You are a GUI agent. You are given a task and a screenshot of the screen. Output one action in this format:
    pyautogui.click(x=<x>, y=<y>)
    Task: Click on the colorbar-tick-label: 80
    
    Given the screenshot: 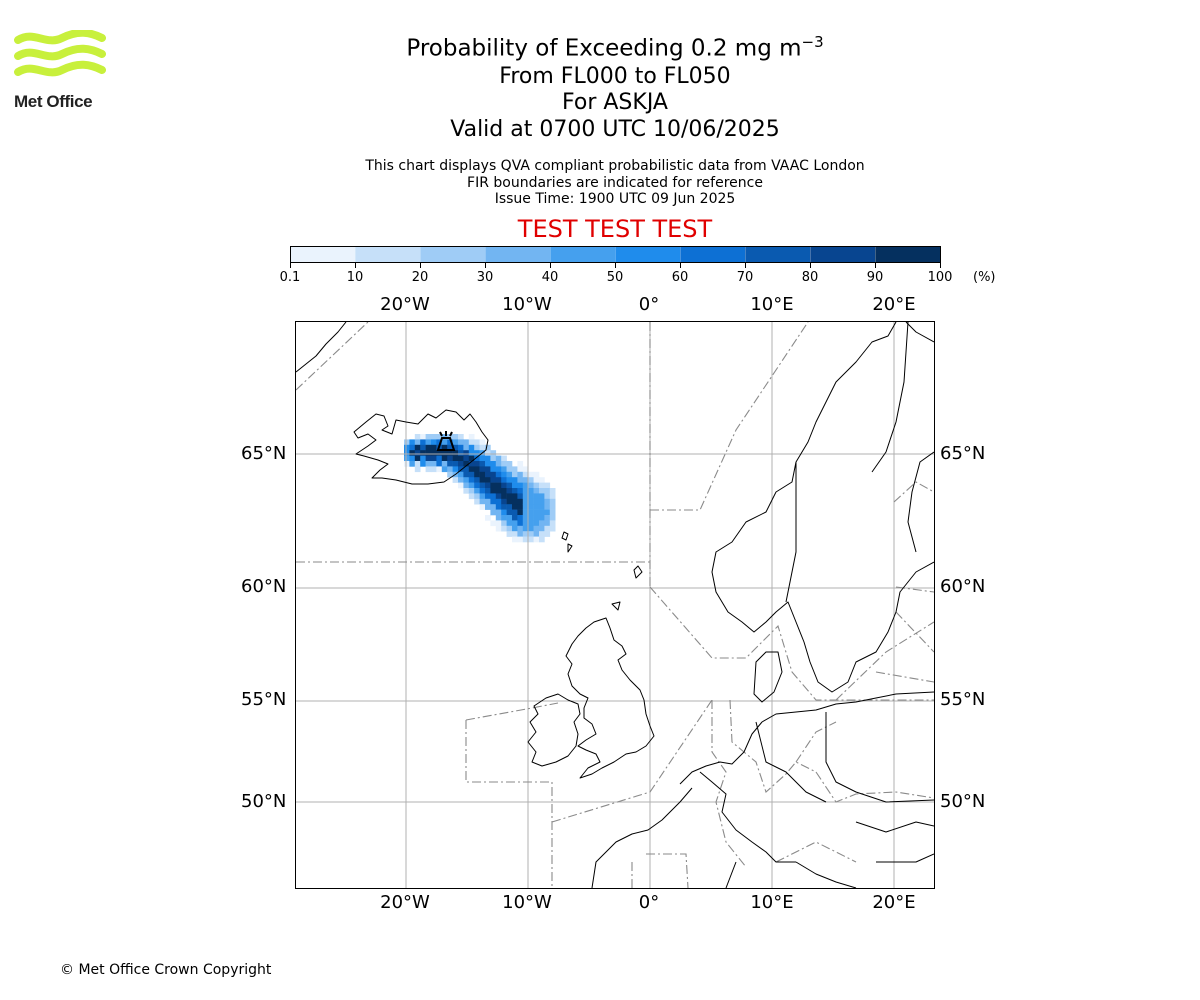 What is the action you would take?
    pyautogui.click(x=810, y=277)
    